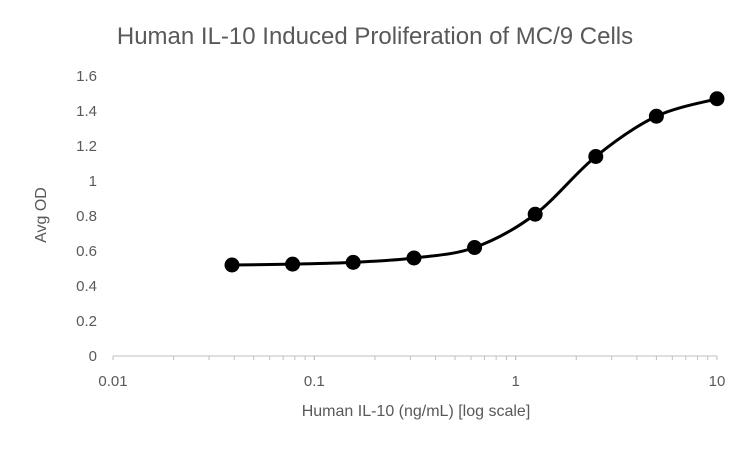 The height and width of the screenshot is (449, 750). I want to click on y-tick-label: 1.6, so click(86, 76).